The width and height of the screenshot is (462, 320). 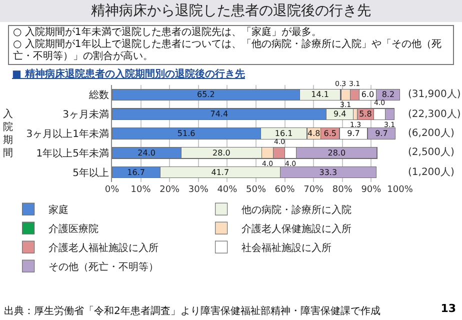 What do you see at coordinates (67, 134) in the screenshot?
I see `y-tick-label: 3ヶ月以上1年未満` at bounding box center [67, 134].